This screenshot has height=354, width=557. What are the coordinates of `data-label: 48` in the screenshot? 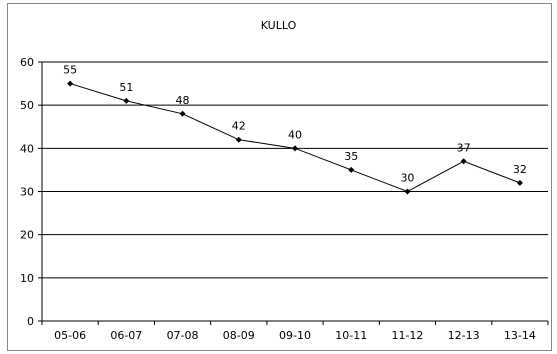 It's located at (183, 100).